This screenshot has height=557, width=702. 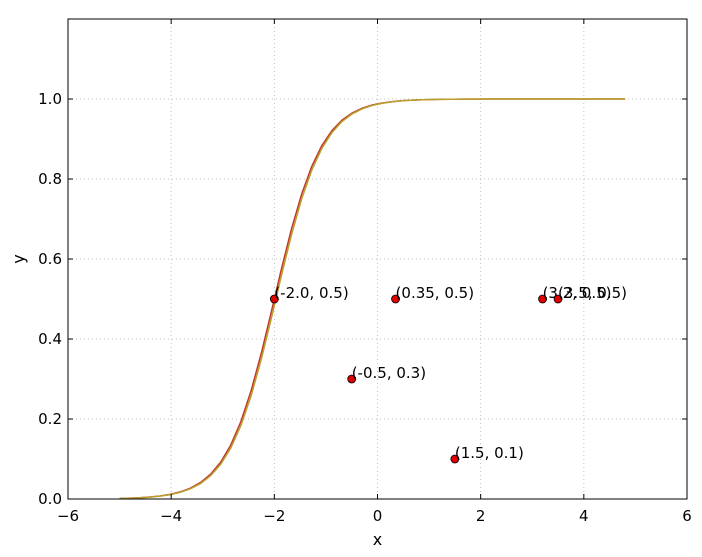 I want to click on y-tick-label: 0.0, so click(x=50, y=499).